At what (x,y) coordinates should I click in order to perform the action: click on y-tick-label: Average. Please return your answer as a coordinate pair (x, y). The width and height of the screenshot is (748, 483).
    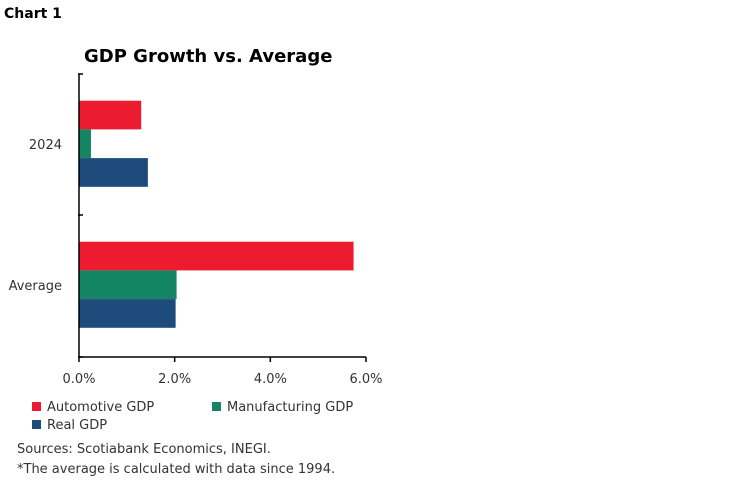
    Looking at the image, I should click on (35, 286).